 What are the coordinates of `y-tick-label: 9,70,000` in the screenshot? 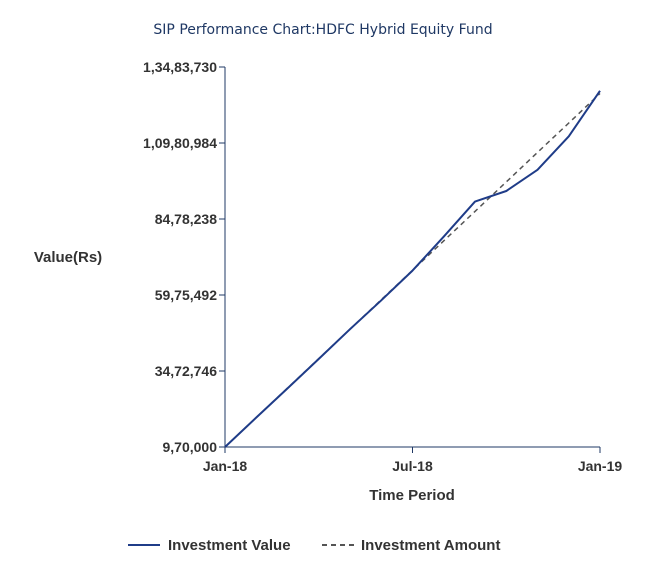 It's located at (190, 447).